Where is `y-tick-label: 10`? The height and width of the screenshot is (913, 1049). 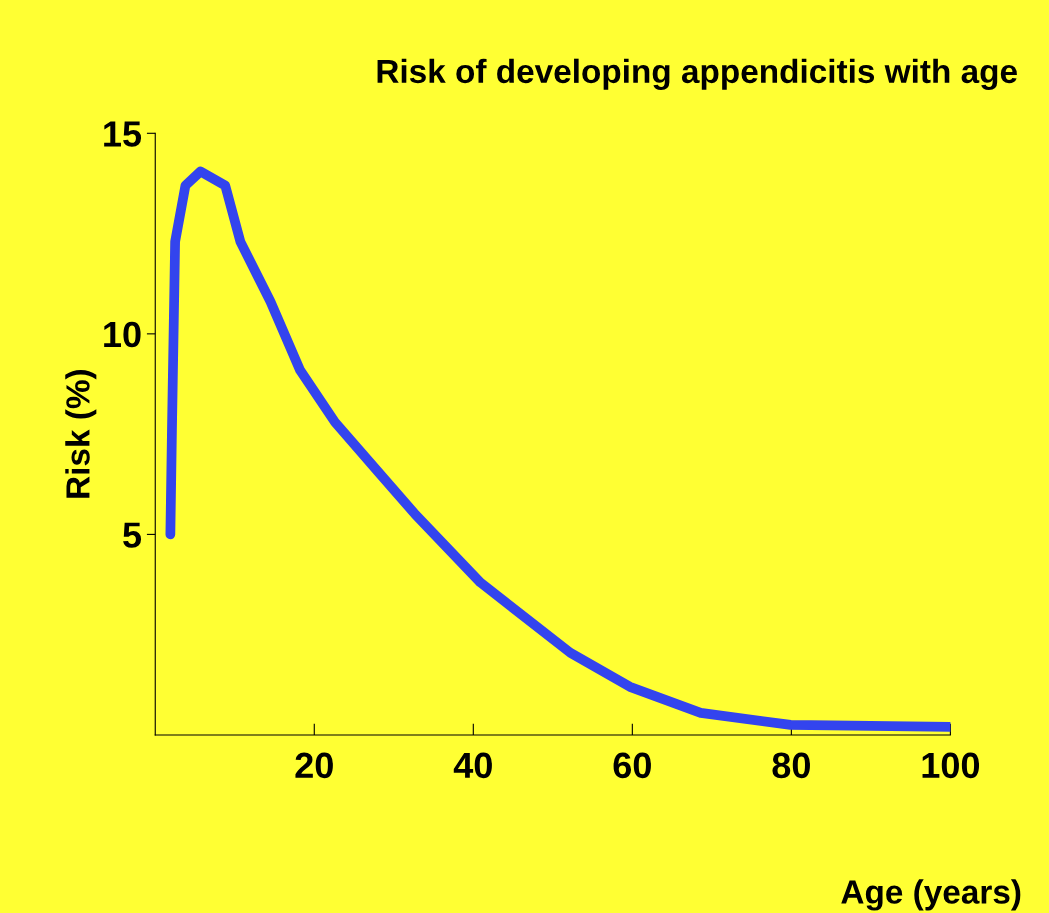 y-tick-label: 10 is located at coordinates (122, 334).